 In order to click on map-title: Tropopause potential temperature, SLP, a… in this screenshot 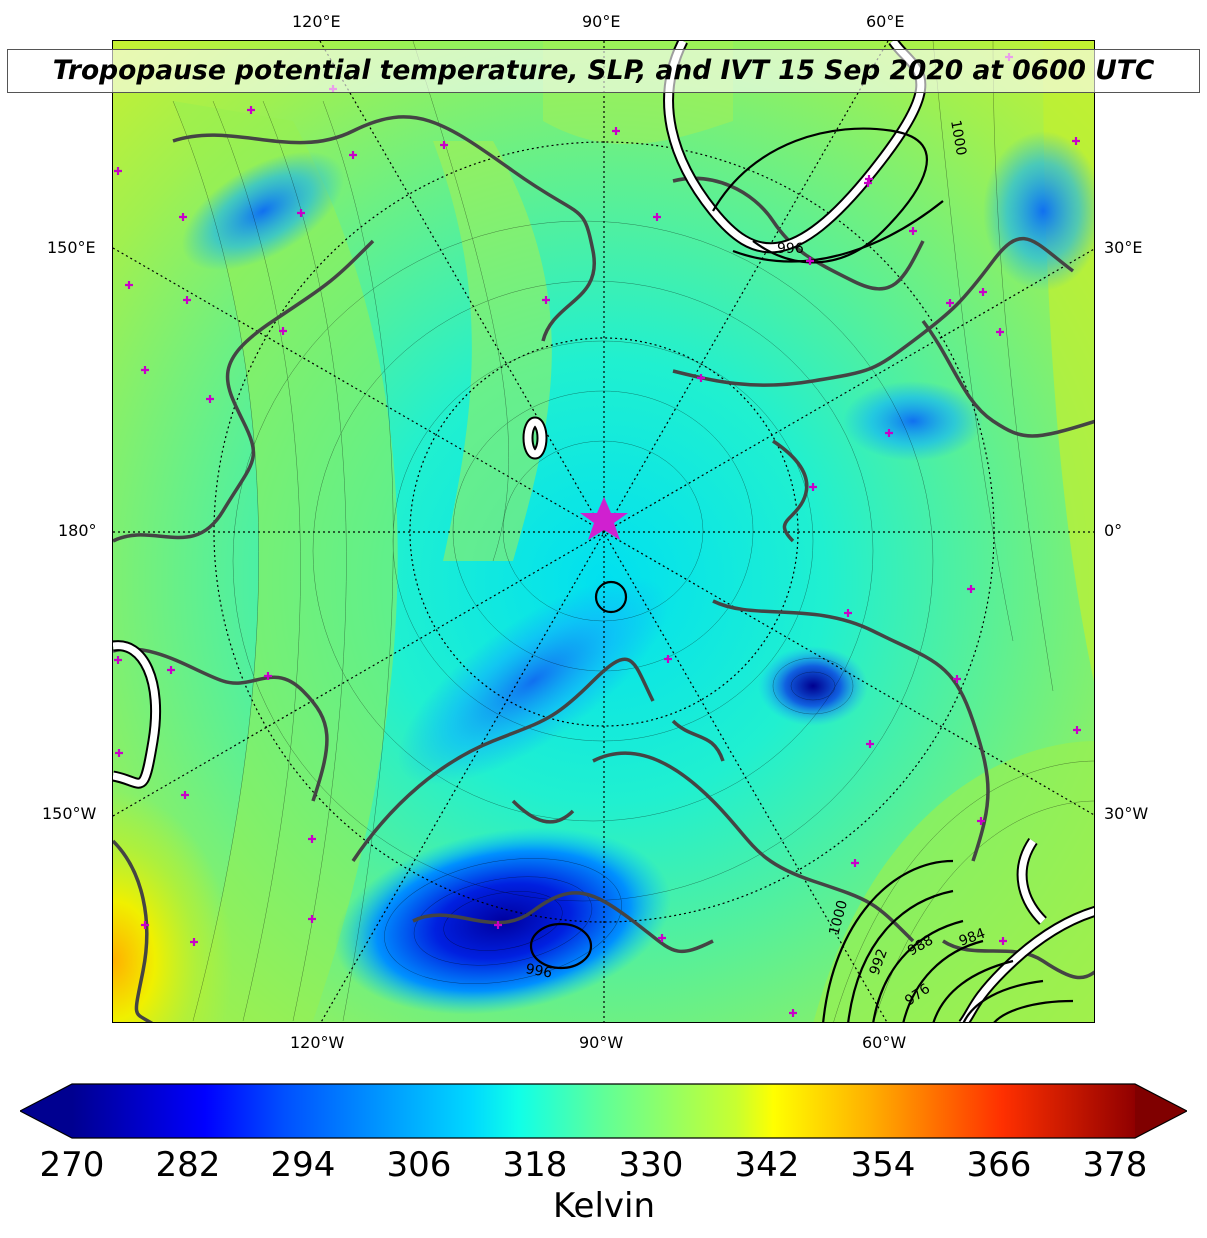, I will do `click(603, 71)`.